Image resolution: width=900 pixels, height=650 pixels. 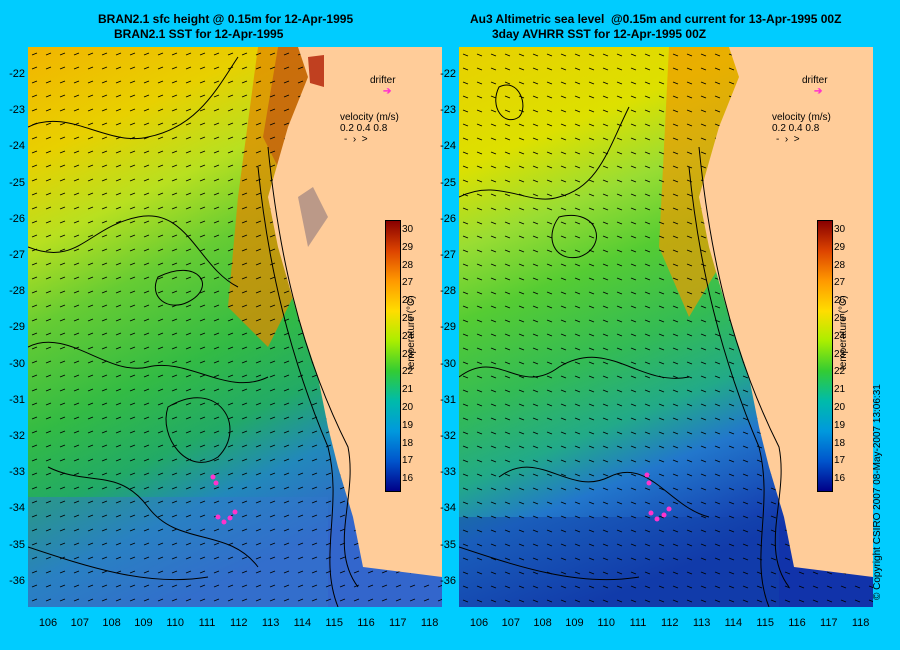 I want to click on right-lat-label: -24, so click(x=445, y=146).